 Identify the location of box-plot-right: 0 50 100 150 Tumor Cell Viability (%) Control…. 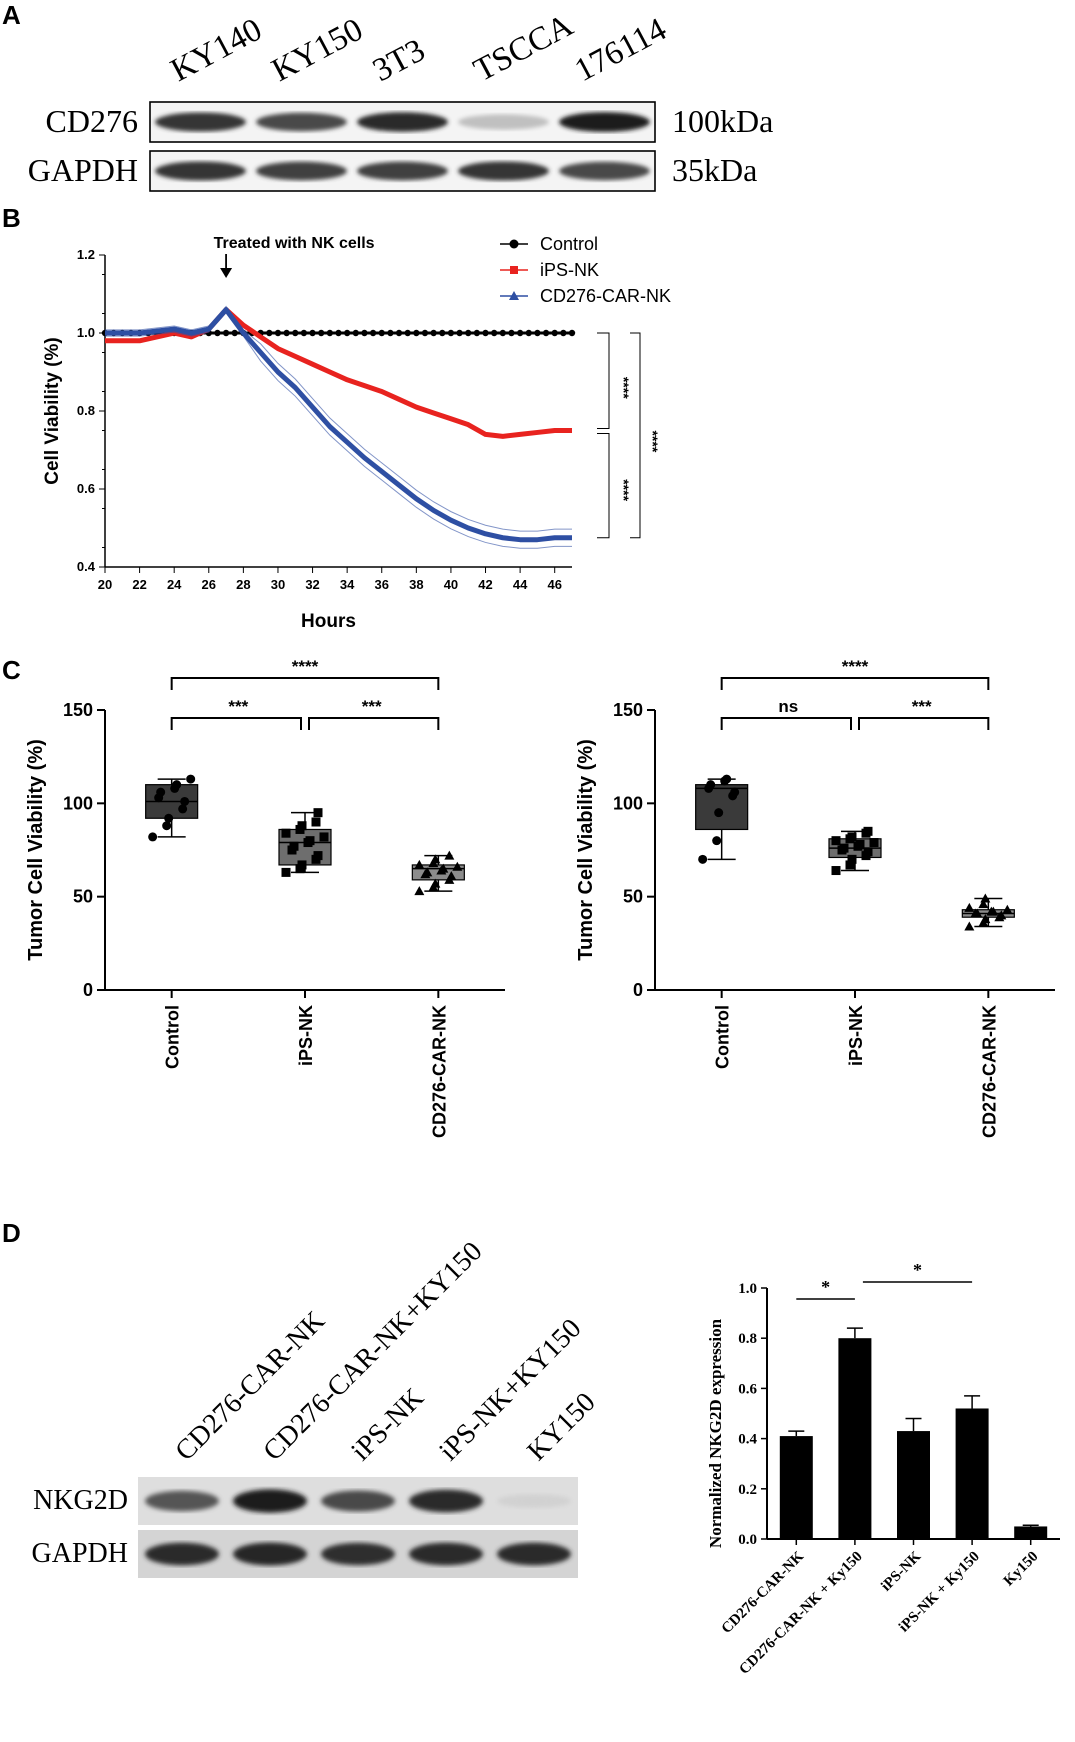
(815, 899).